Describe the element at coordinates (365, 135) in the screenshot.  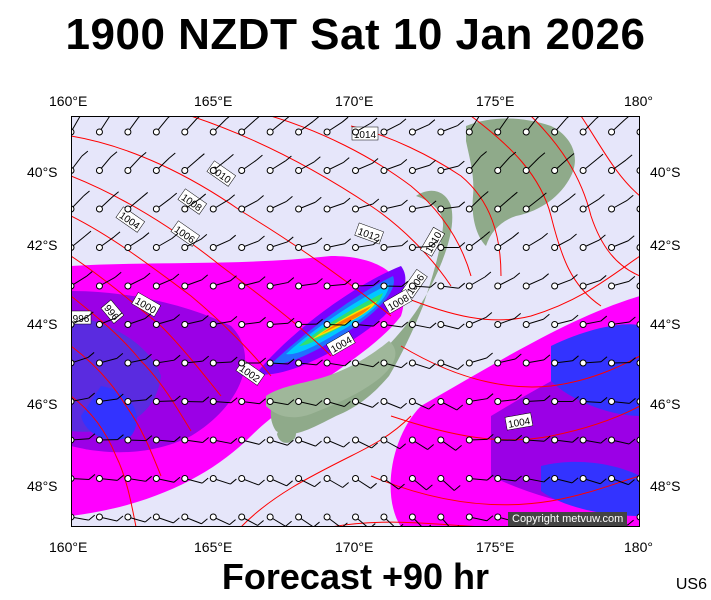
I see `isobar-label: 1014` at that location.